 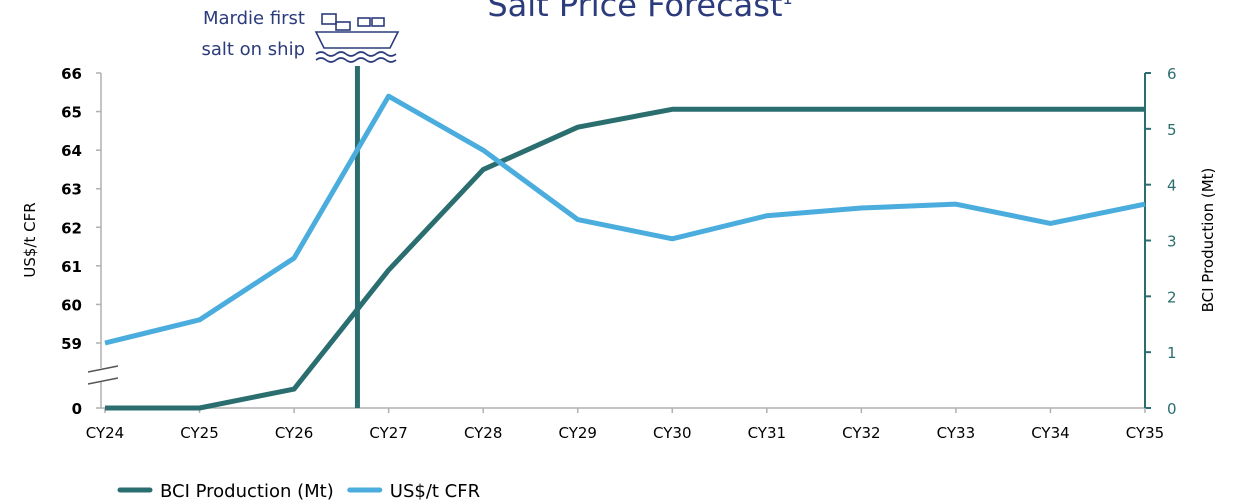 I want to click on y2-tick-label: 4, so click(x=1172, y=186).